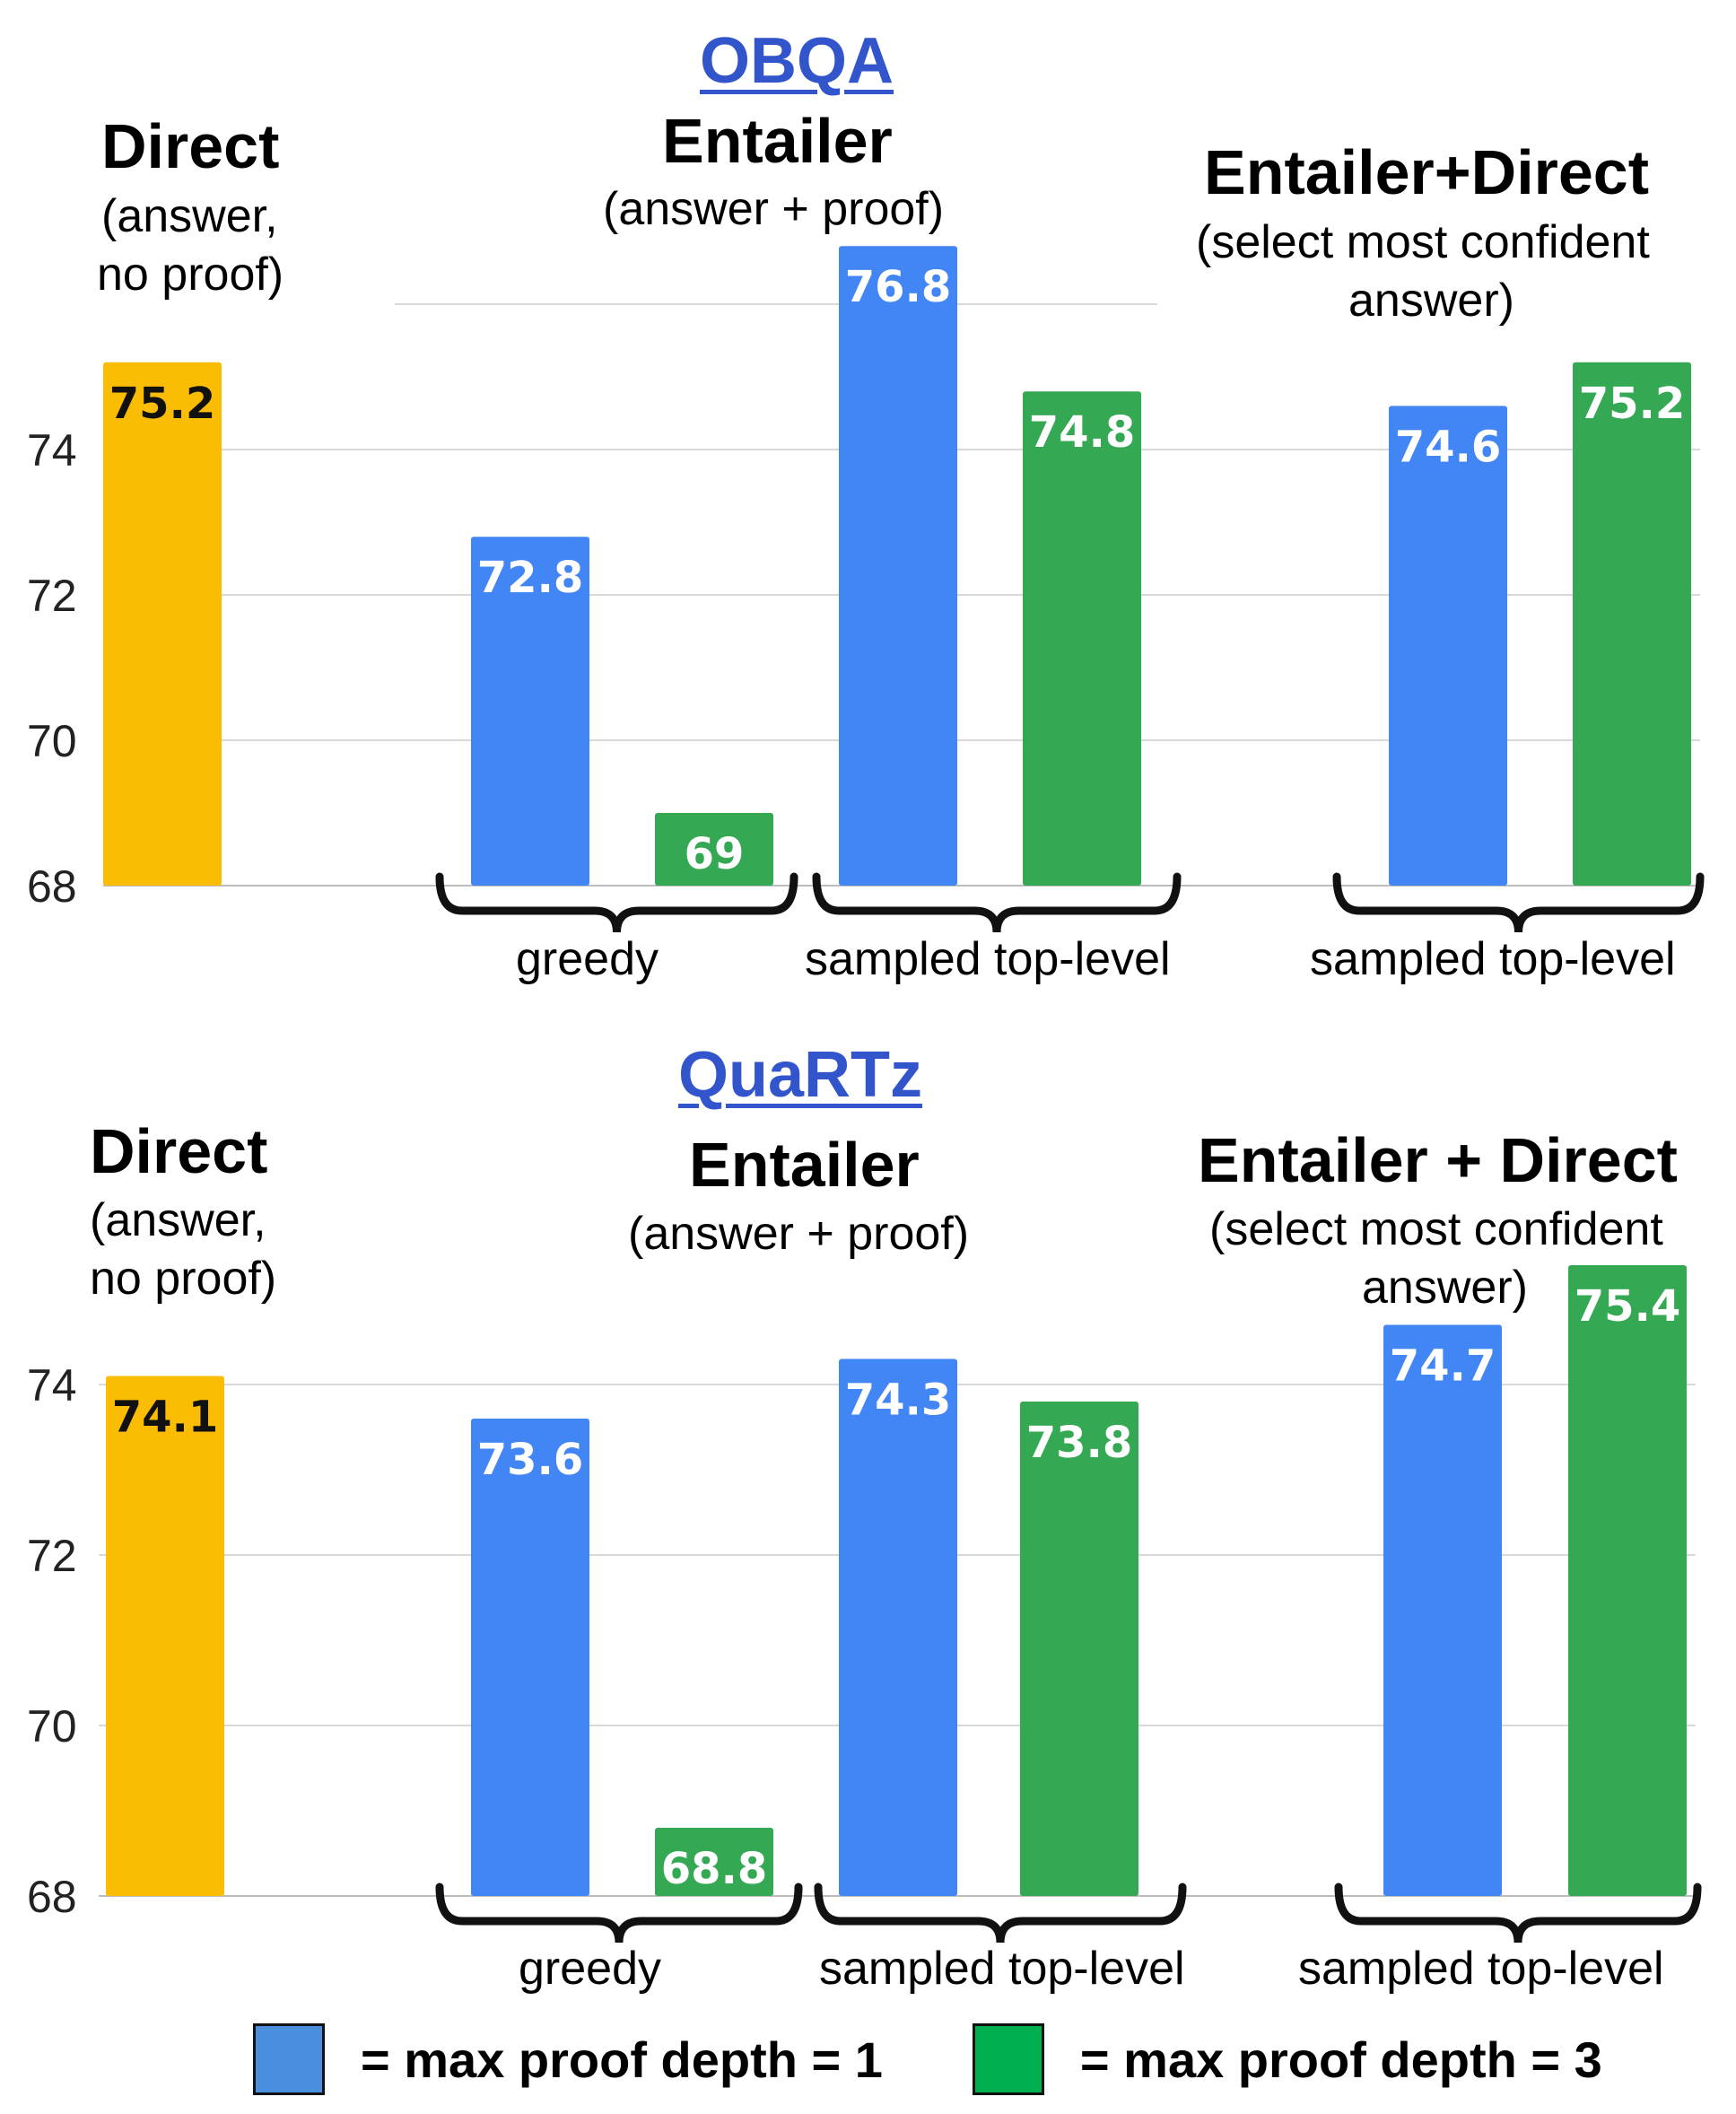  What do you see at coordinates (183, 1279) in the screenshot?
I see `quartz-direct-subtitle-2: no proof)` at bounding box center [183, 1279].